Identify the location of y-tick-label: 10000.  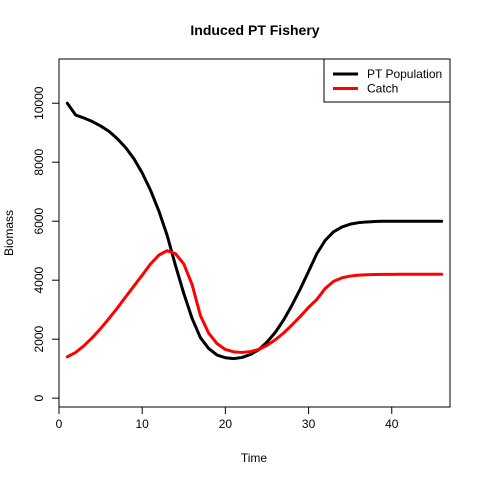
(39, 103).